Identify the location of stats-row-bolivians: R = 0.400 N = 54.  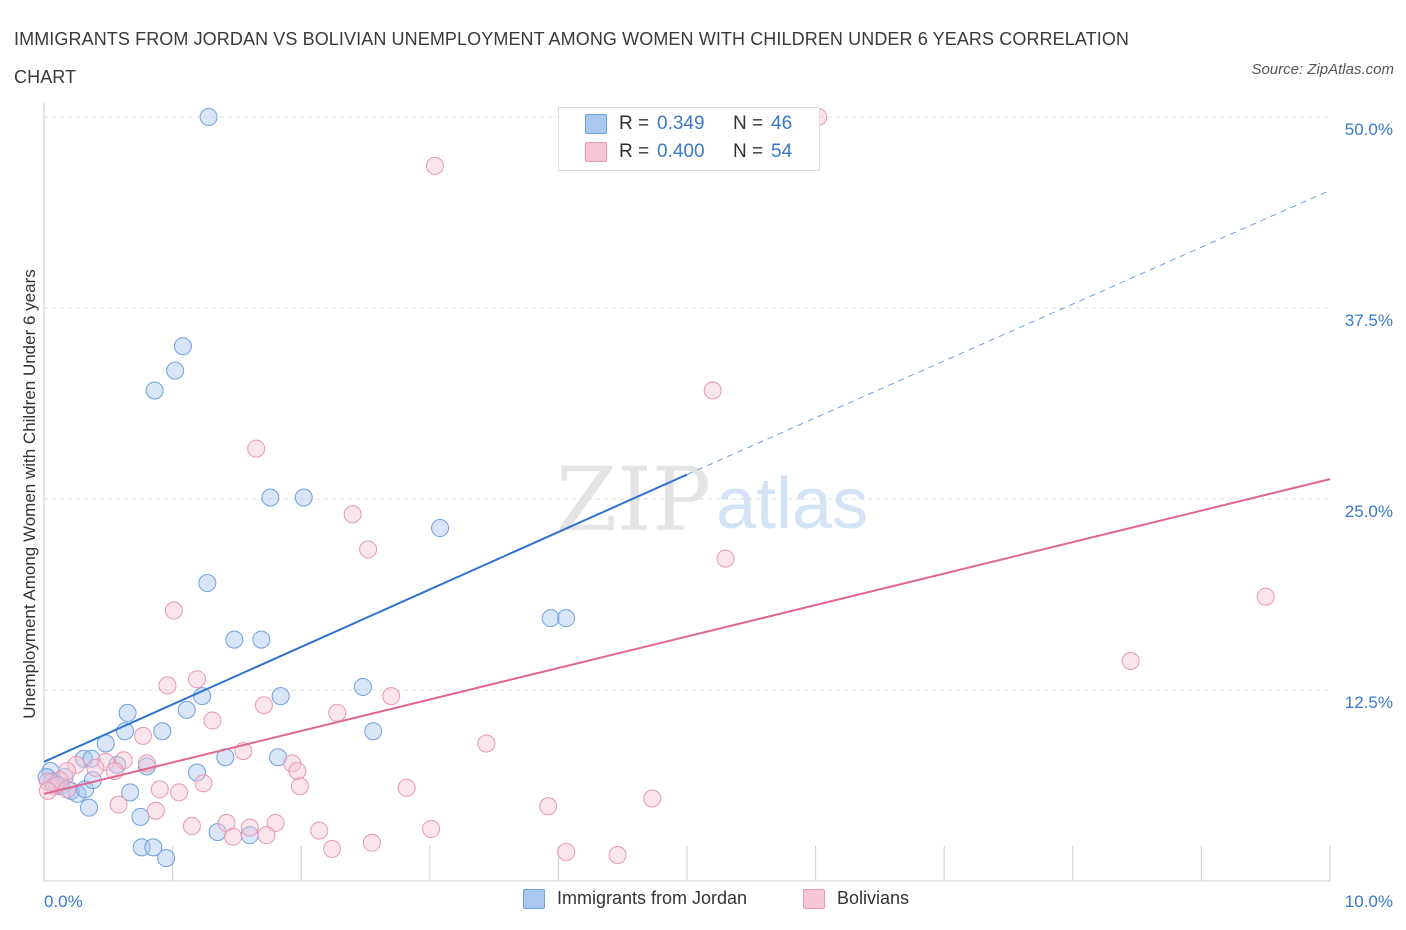
(688, 152).